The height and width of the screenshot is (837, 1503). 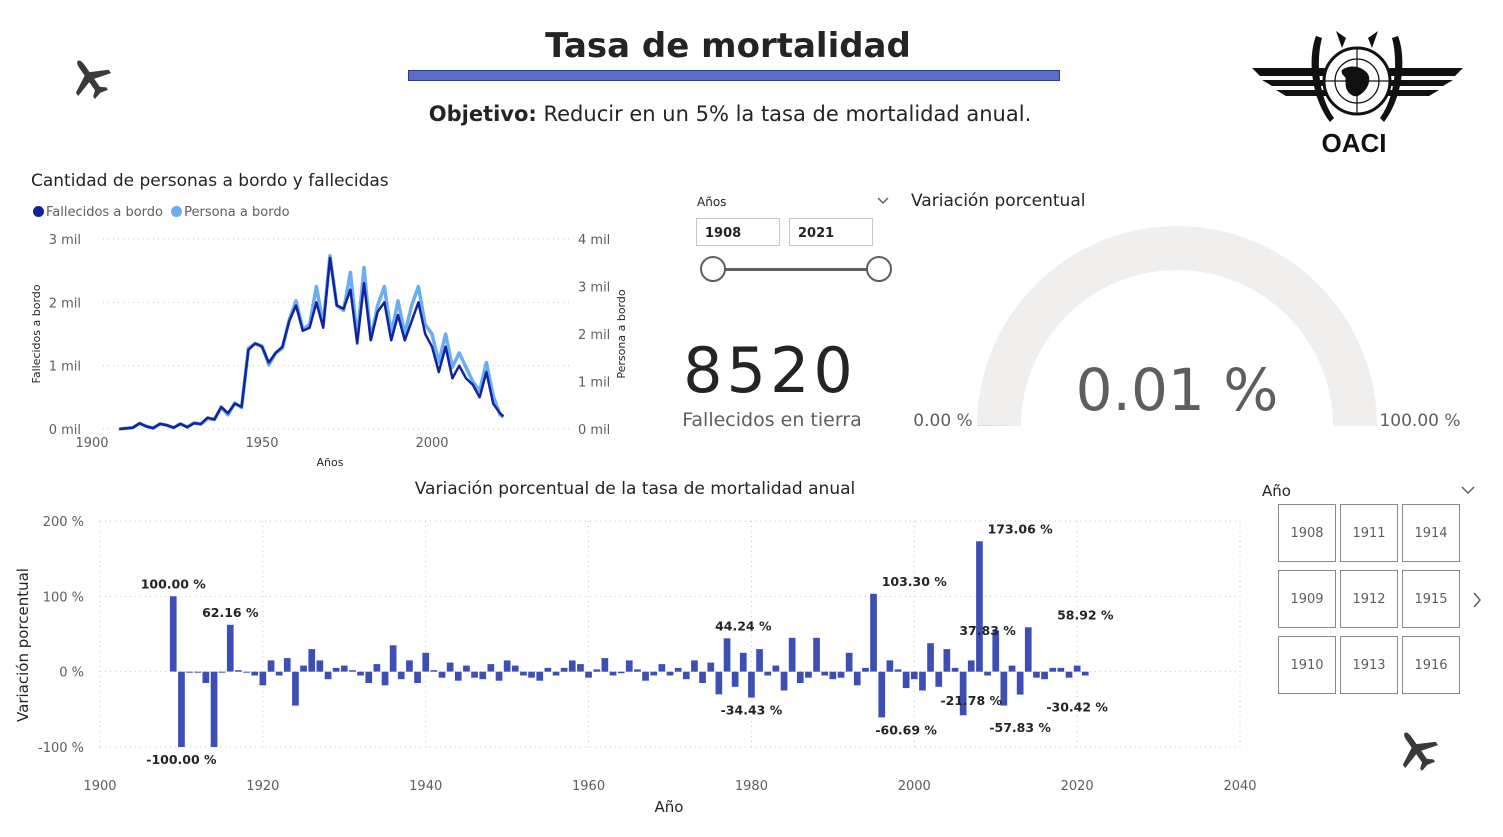 I want to click on y-left-axis-label: Fallecidos a bordo, so click(x=36, y=333).